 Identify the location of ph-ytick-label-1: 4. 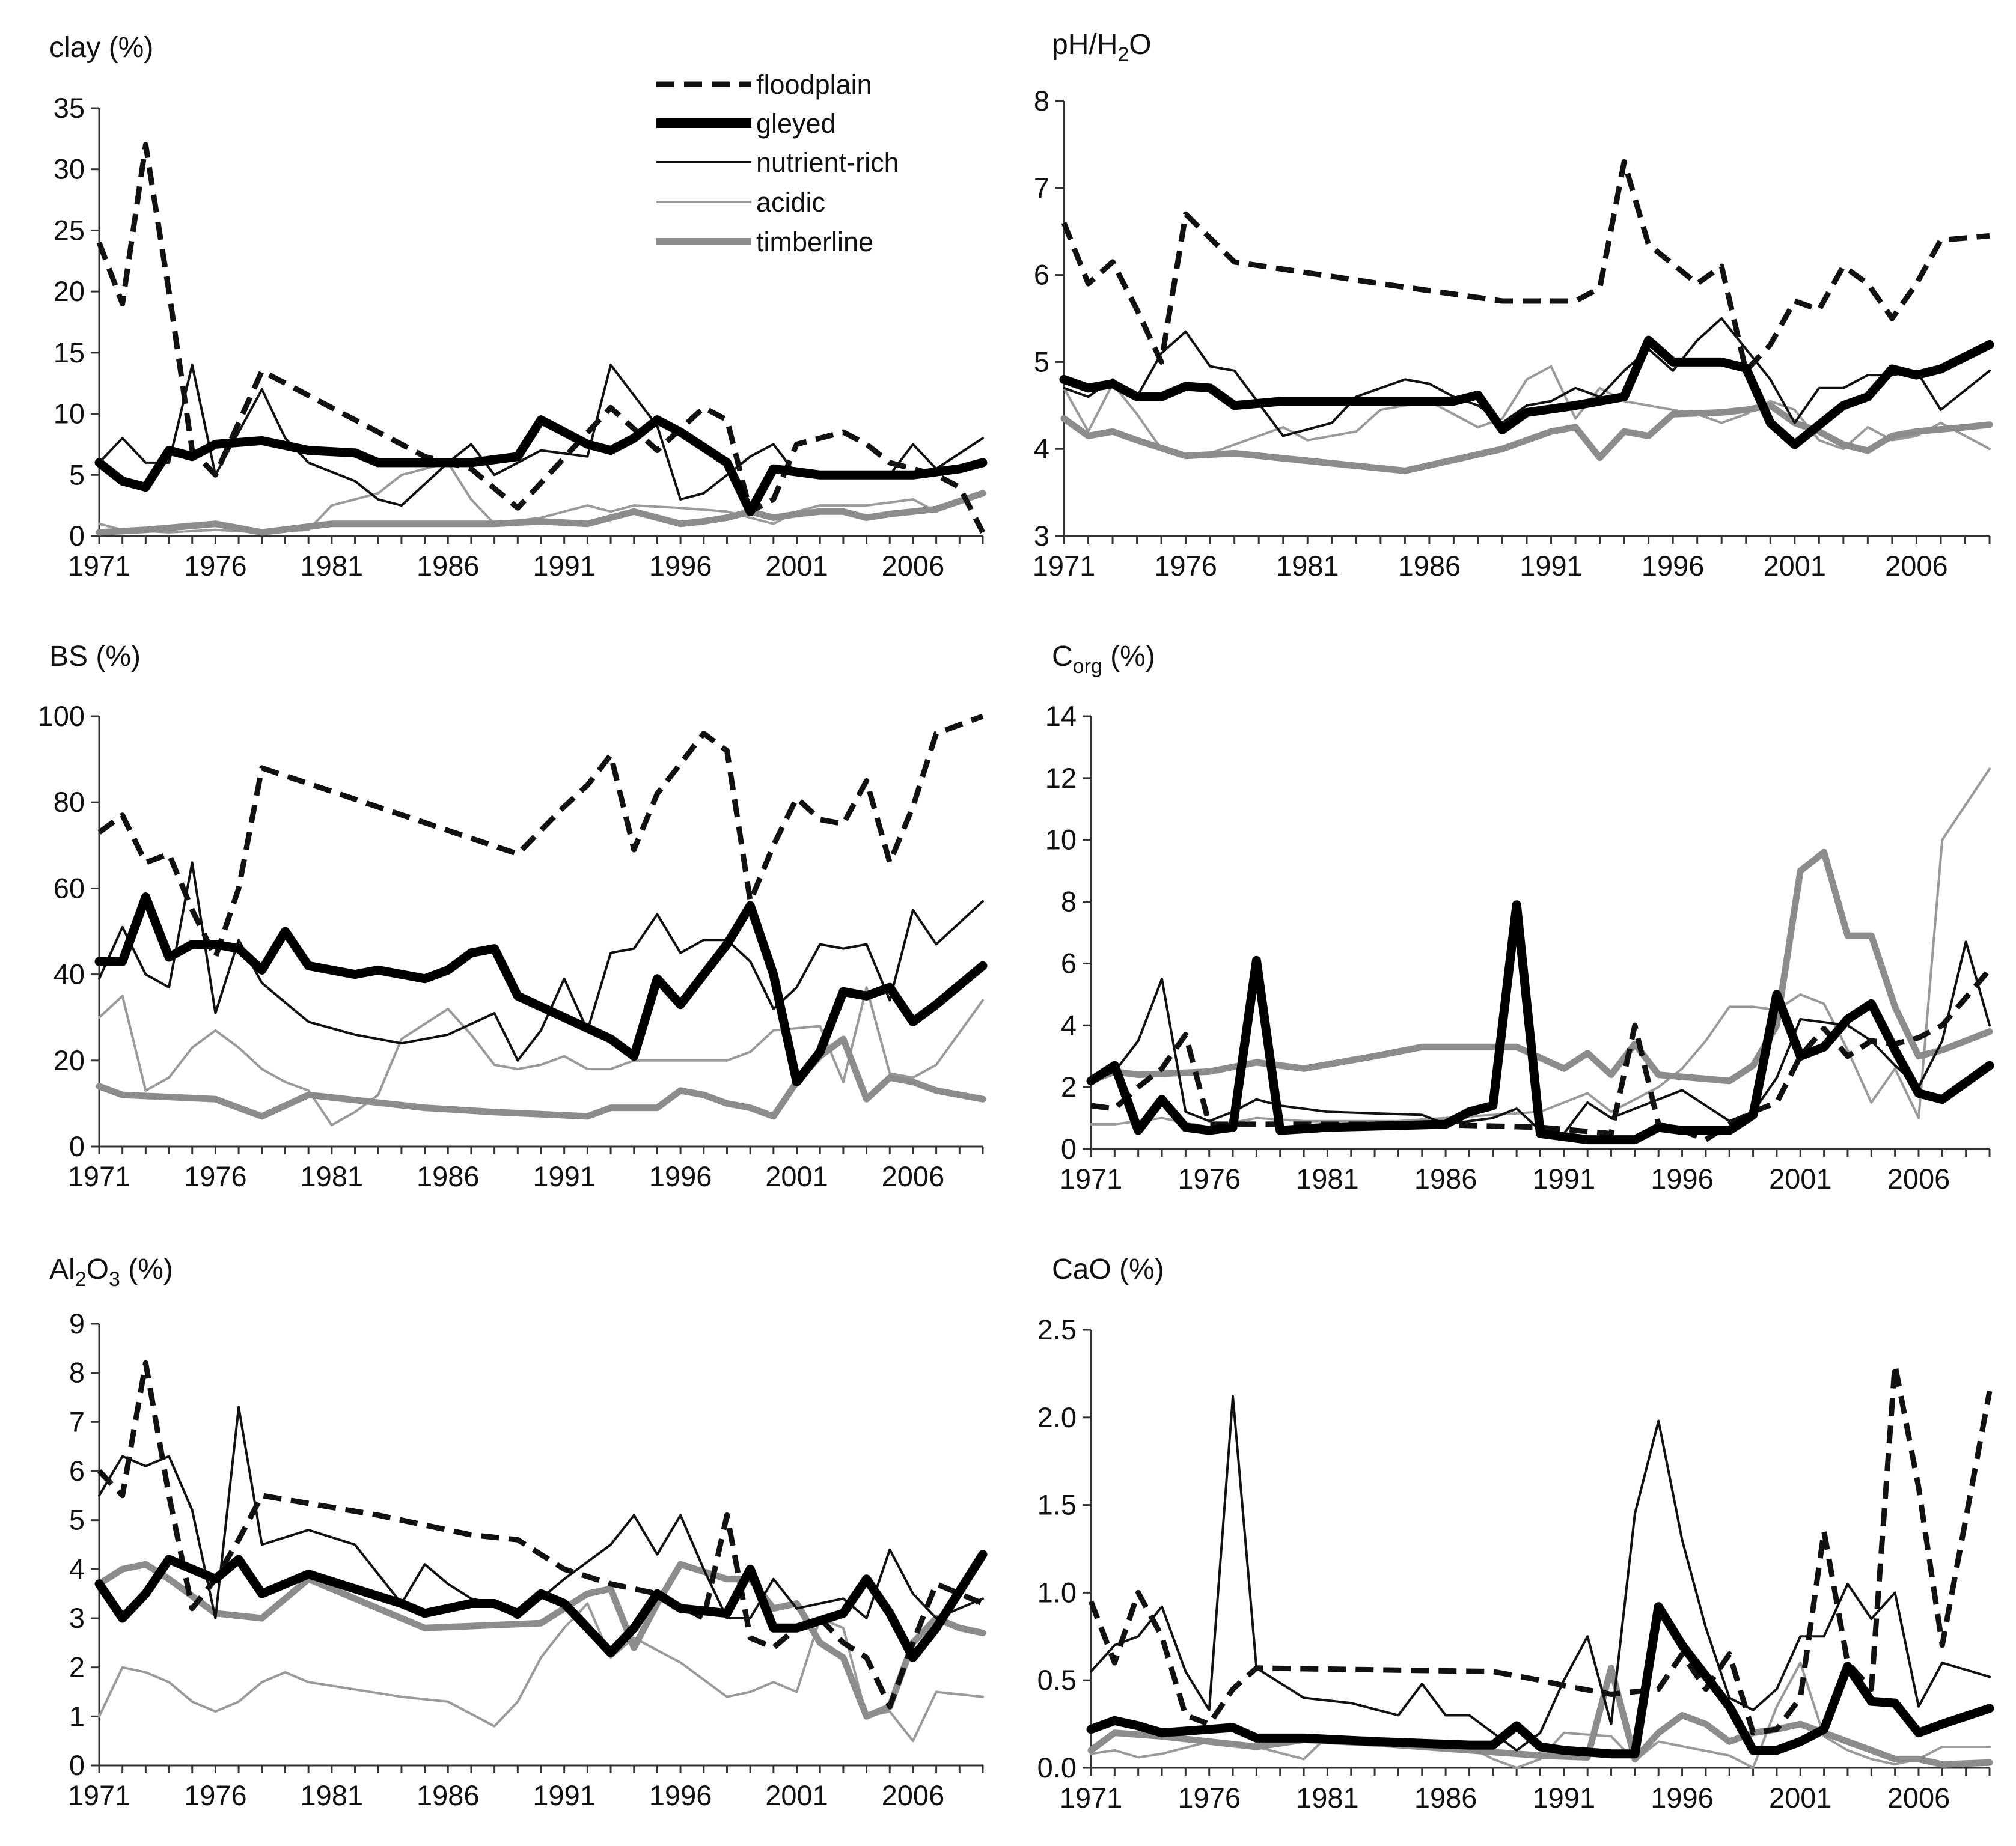
(1041, 449).